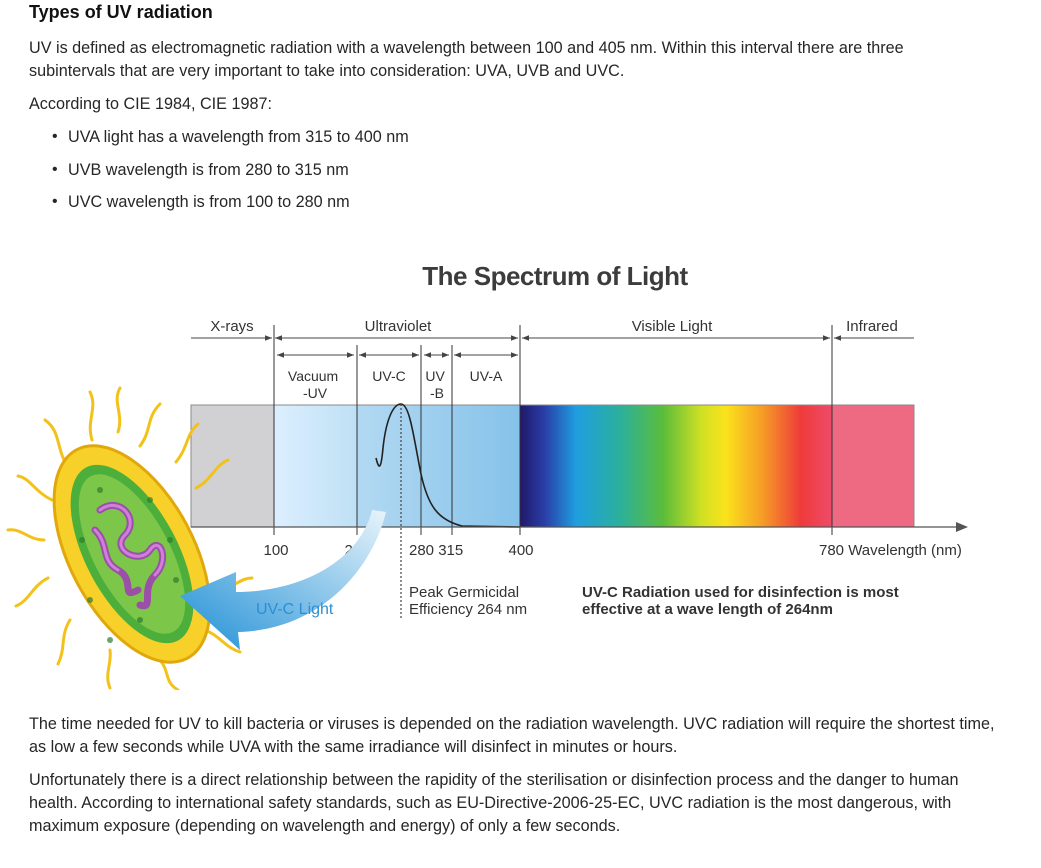  Describe the element at coordinates (890, 550) in the screenshot. I see `tick-780-wavelength: 780 Wavelength (nm)` at that location.